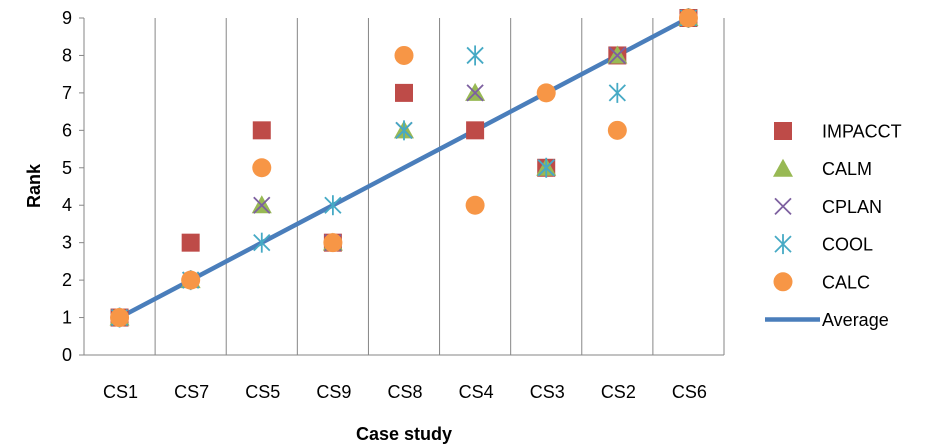 The image size is (926, 447). What do you see at coordinates (67, 355) in the screenshot?
I see `y-tick-label: 0` at bounding box center [67, 355].